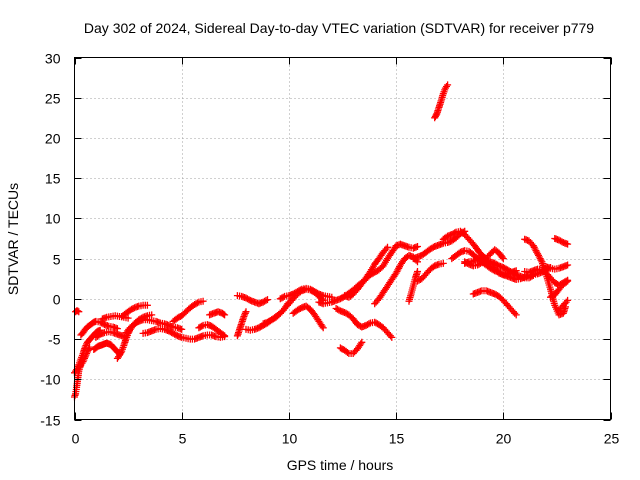  I want to click on y-tick-label: -5, so click(54, 340).